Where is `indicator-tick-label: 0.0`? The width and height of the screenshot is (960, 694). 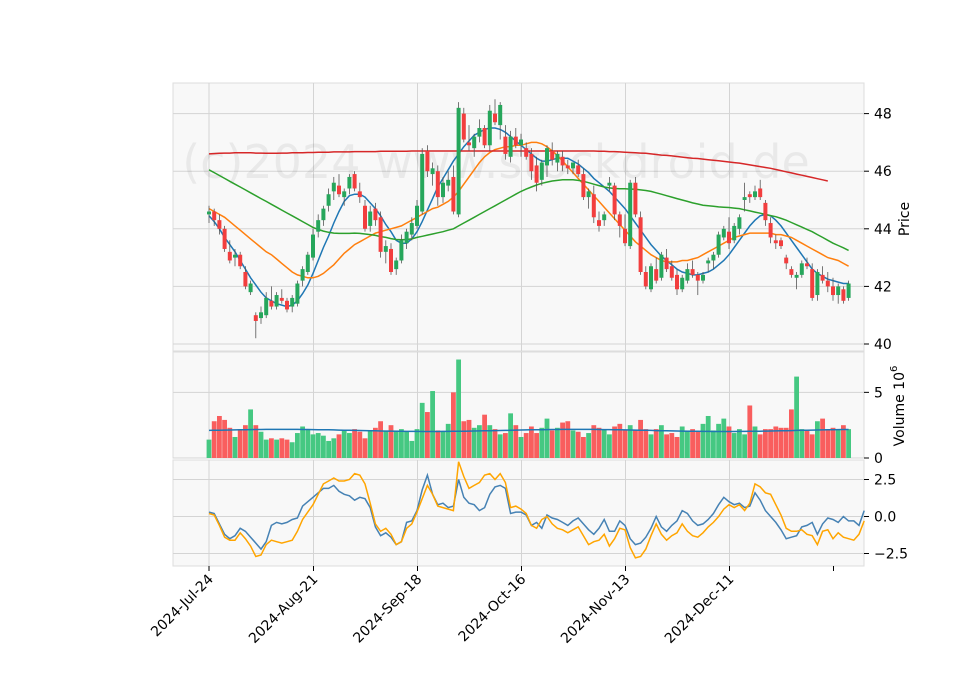
indicator-tick-label: 0.0 is located at coordinates (885, 518).